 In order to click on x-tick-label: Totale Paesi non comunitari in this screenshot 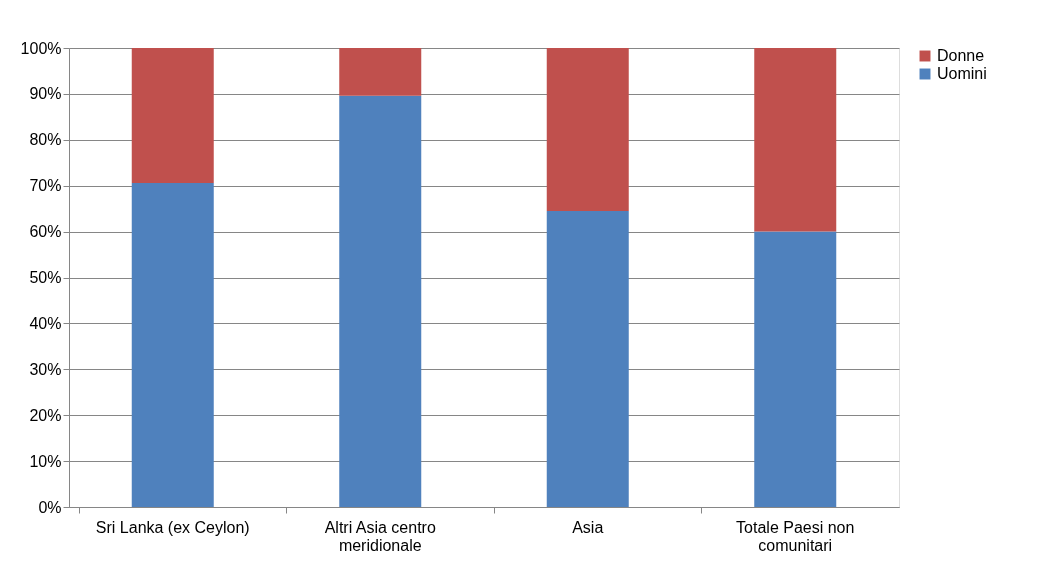, I will do `click(795, 536)`.